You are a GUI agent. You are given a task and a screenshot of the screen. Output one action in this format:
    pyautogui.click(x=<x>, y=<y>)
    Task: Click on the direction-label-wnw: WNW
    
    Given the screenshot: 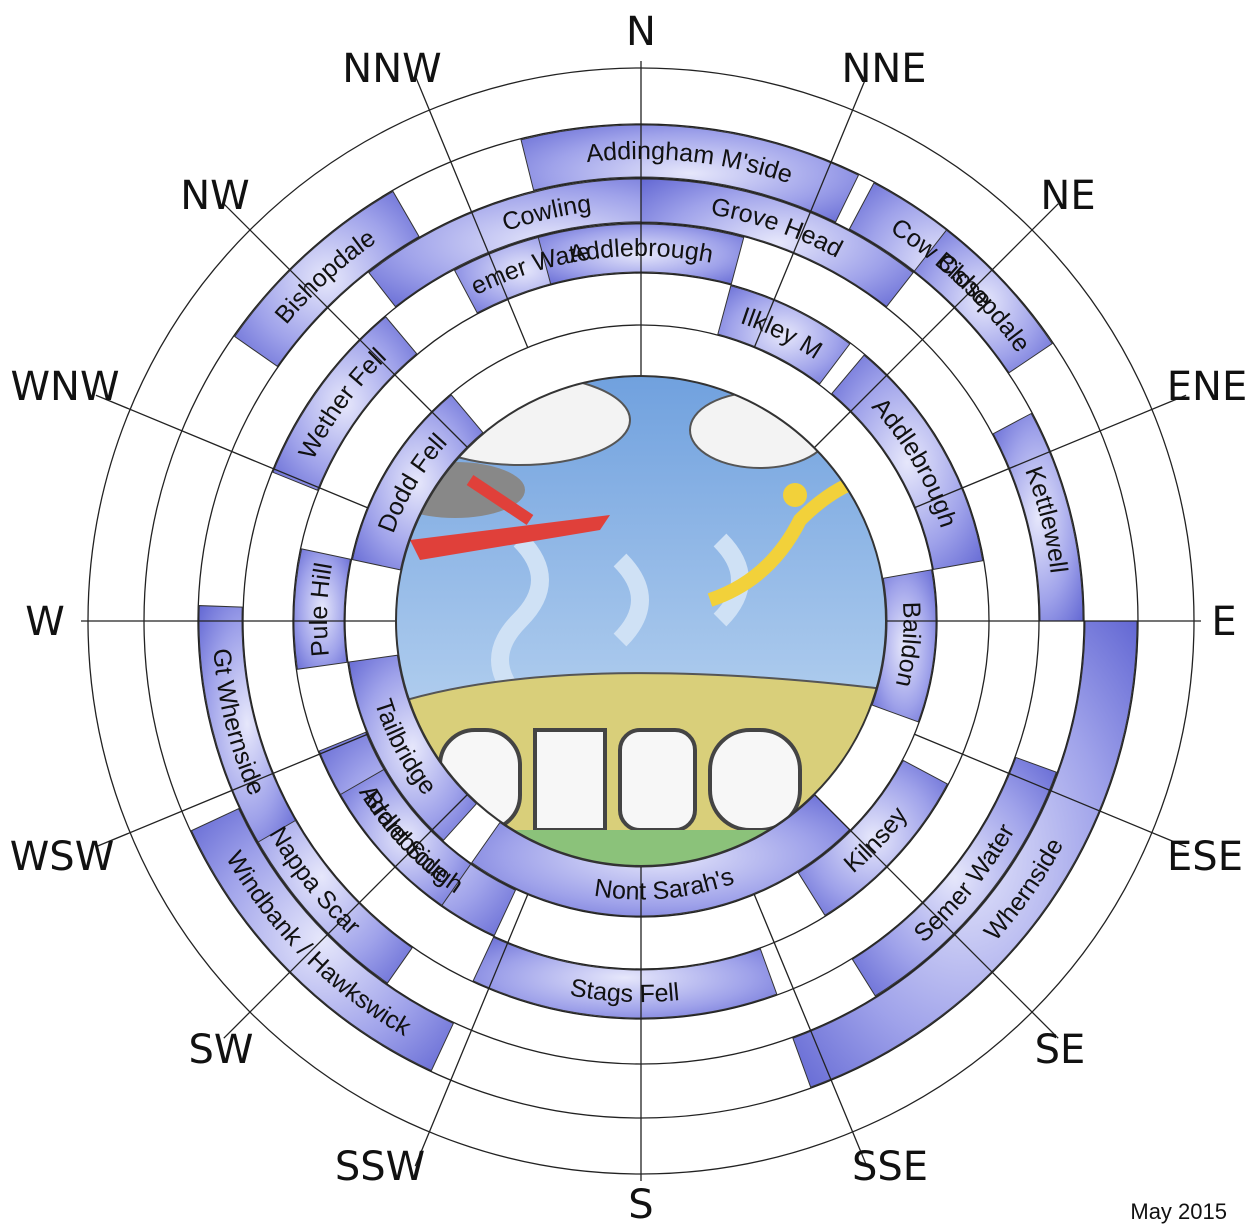 What is the action you would take?
    pyautogui.click(x=64, y=387)
    